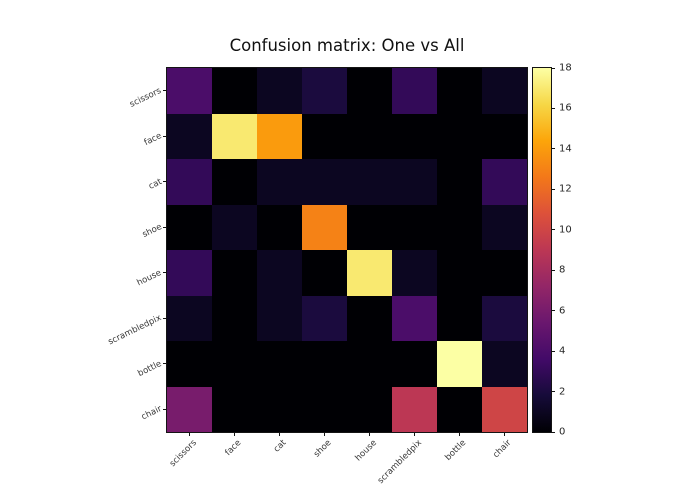 This screenshot has height=500, width=700. Describe the element at coordinates (189, 364) in the screenshot. I see `heatmap-cell-bottle-scissors` at that location.